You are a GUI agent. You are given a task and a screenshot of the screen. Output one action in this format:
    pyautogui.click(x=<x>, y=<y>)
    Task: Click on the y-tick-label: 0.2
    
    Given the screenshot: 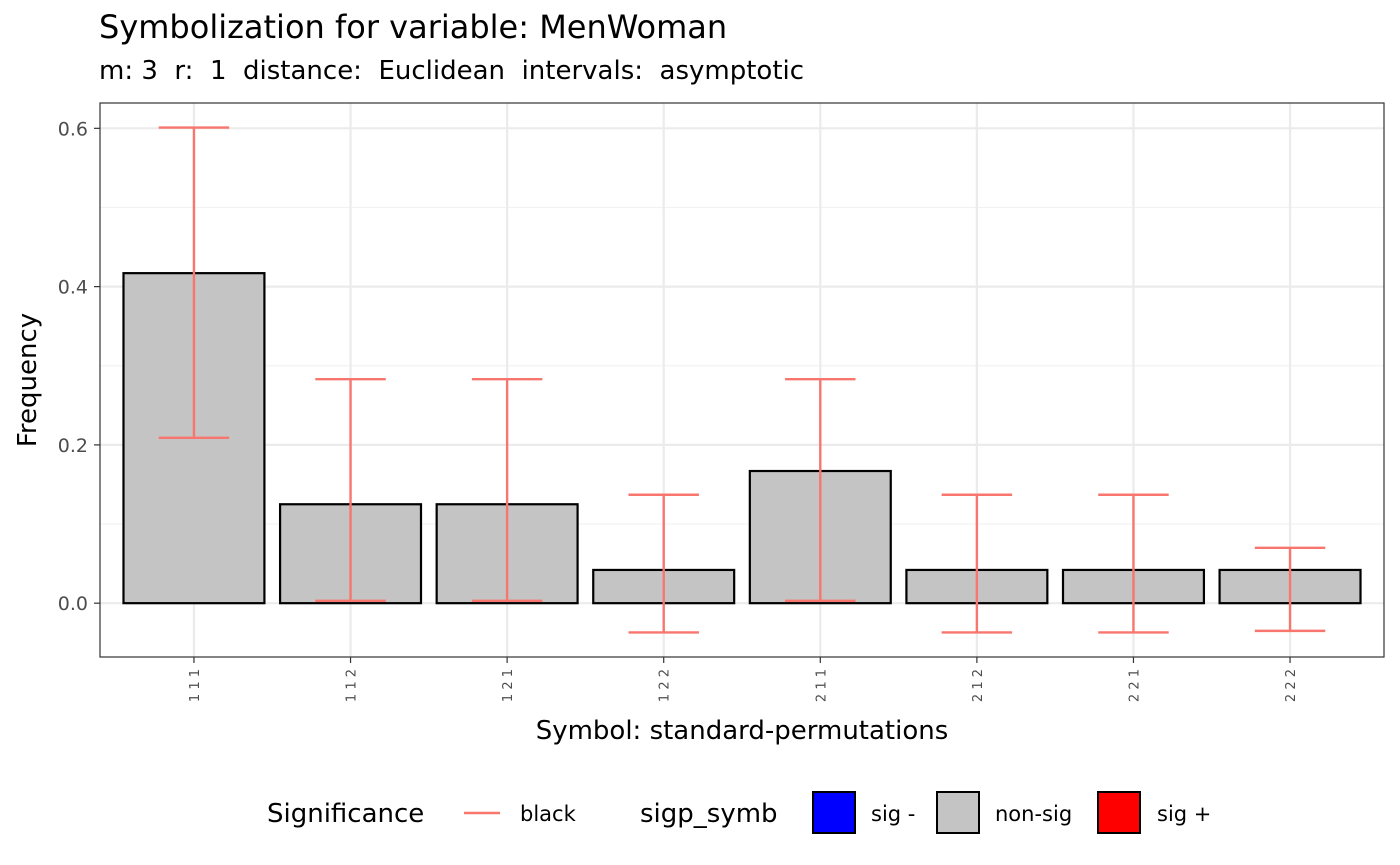 What is the action you would take?
    pyautogui.click(x=73, y=446)
    